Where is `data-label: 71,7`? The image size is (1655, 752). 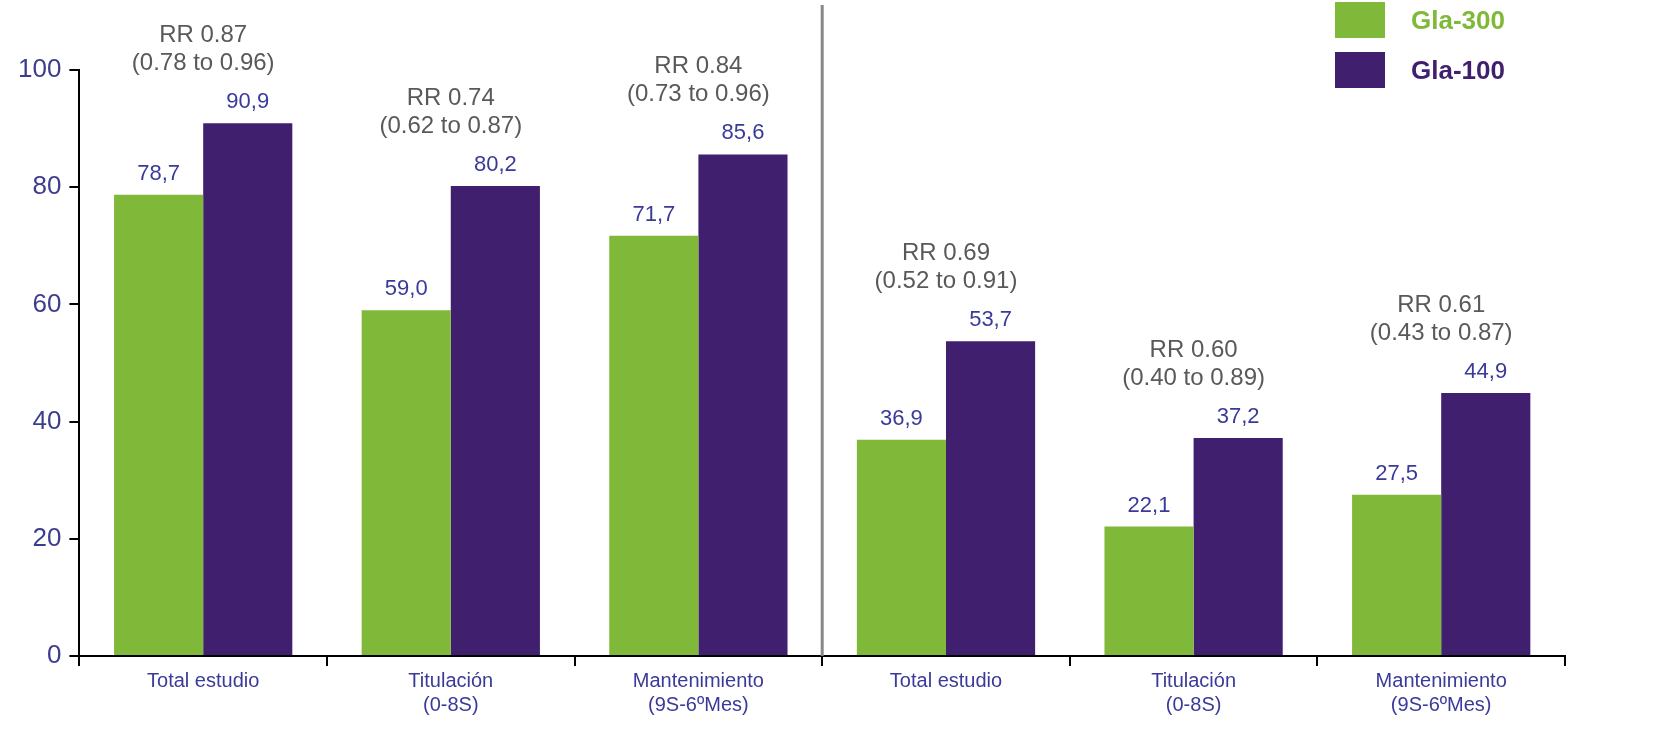 data-label: 71,7 is located at coordinates (654, 213).